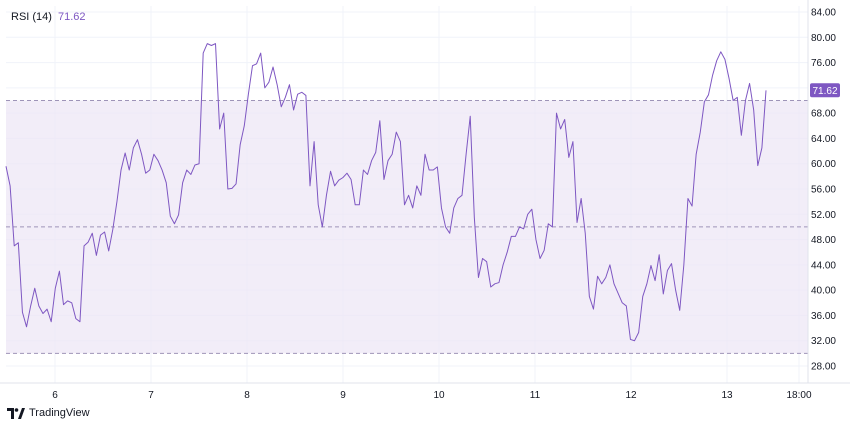 The height and width of the screenshot is (426, 850). I want to click on indicator-name: RSI (14), so click(31, 17).